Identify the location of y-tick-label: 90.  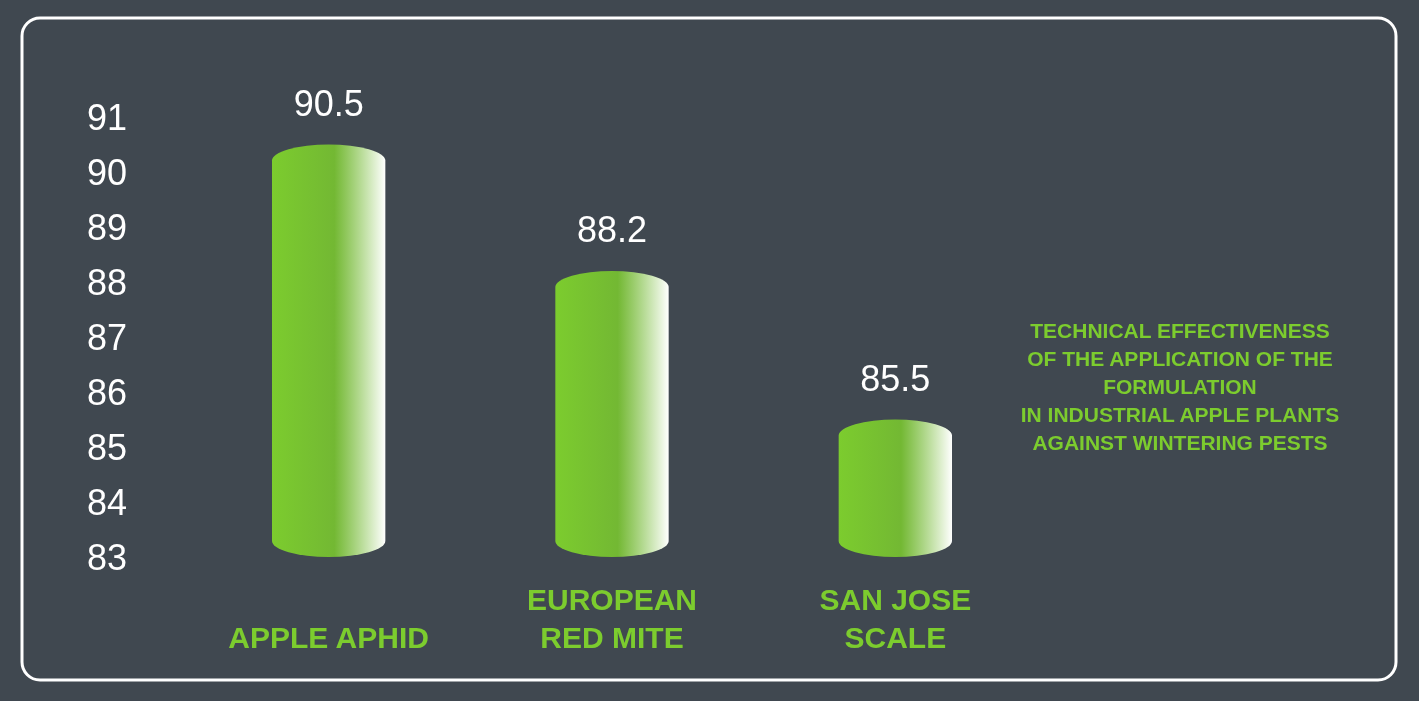
(107, 172).